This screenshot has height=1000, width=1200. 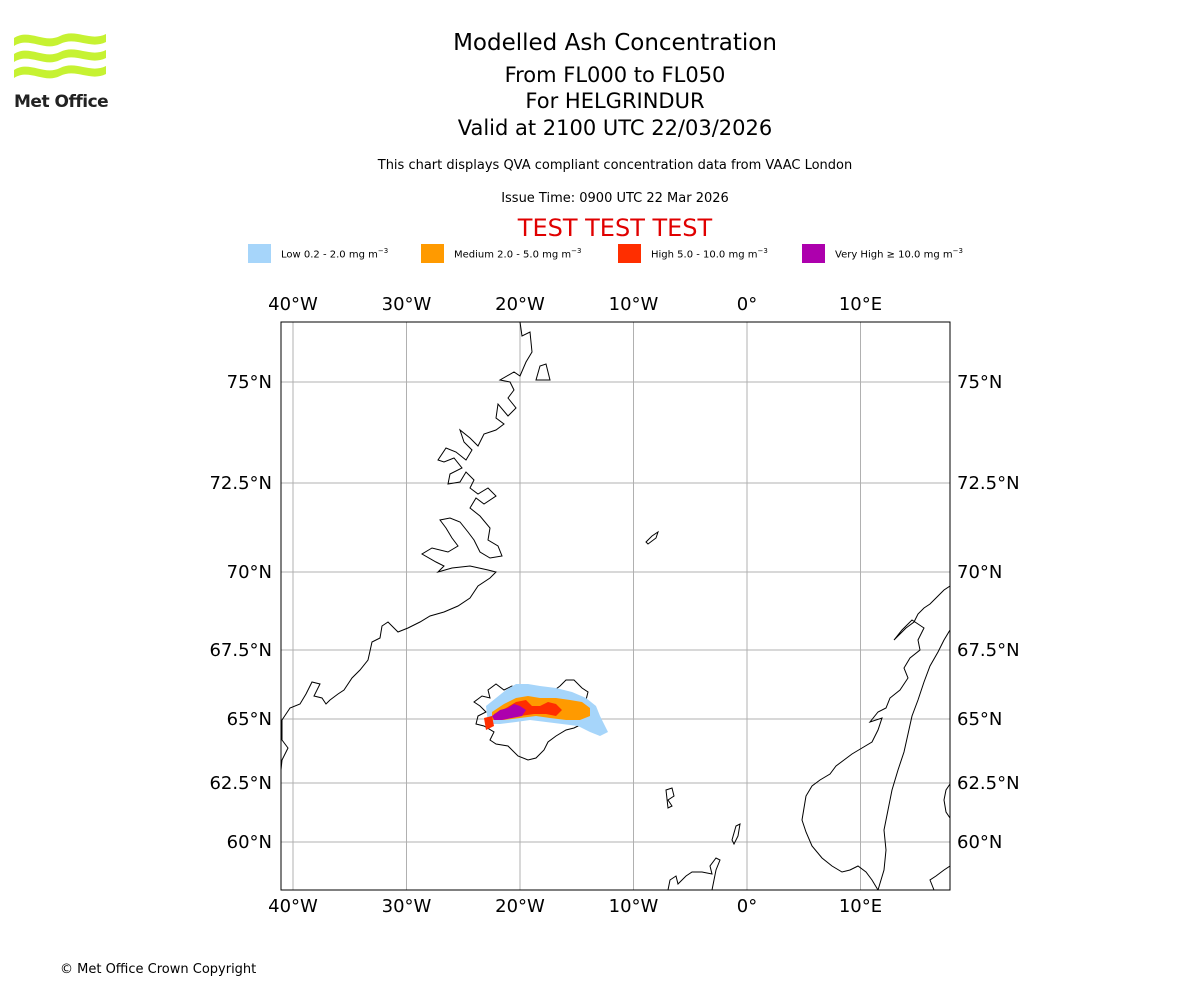 What do you see at coordinates (249, 842) in the screenshot?
I see `latitude-label-left: 60°N` at bounding box center [249, 842].